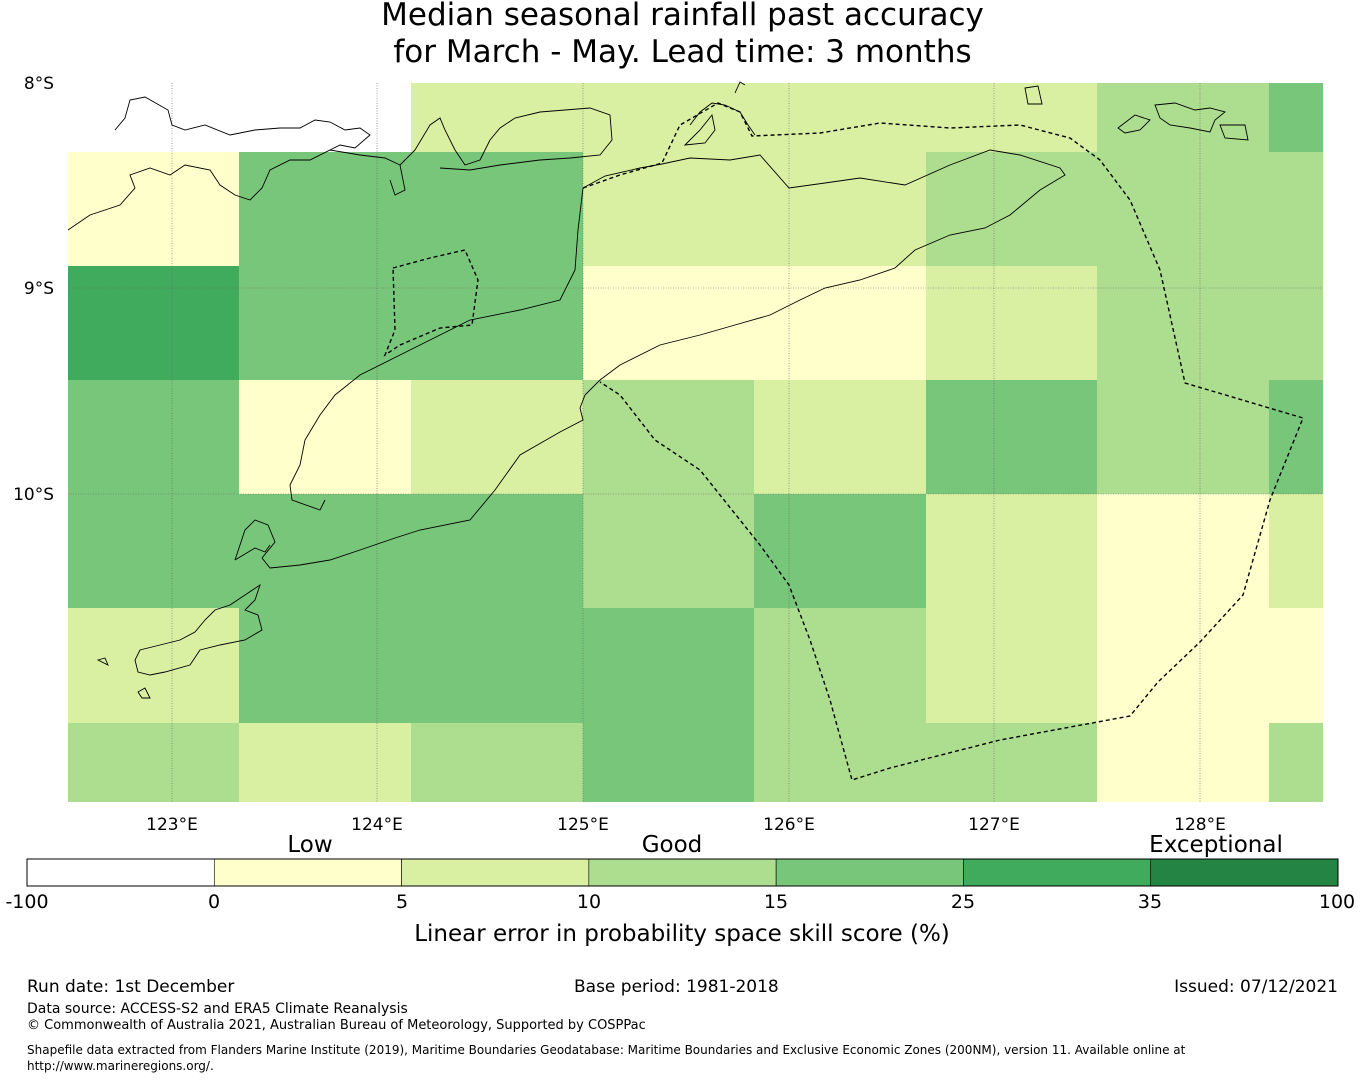 The width and height of the screenshot is (1365, 1080). What do you see at coordinates (214, 902) in the screenshot?
I see `tick-label: 0` at bounding box center [214, 902].